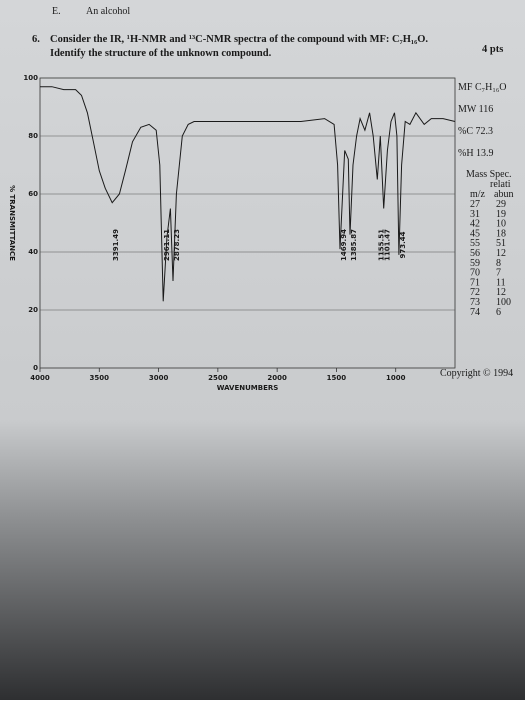  I want to click on ms-abundance: 29, so click(501, 204).